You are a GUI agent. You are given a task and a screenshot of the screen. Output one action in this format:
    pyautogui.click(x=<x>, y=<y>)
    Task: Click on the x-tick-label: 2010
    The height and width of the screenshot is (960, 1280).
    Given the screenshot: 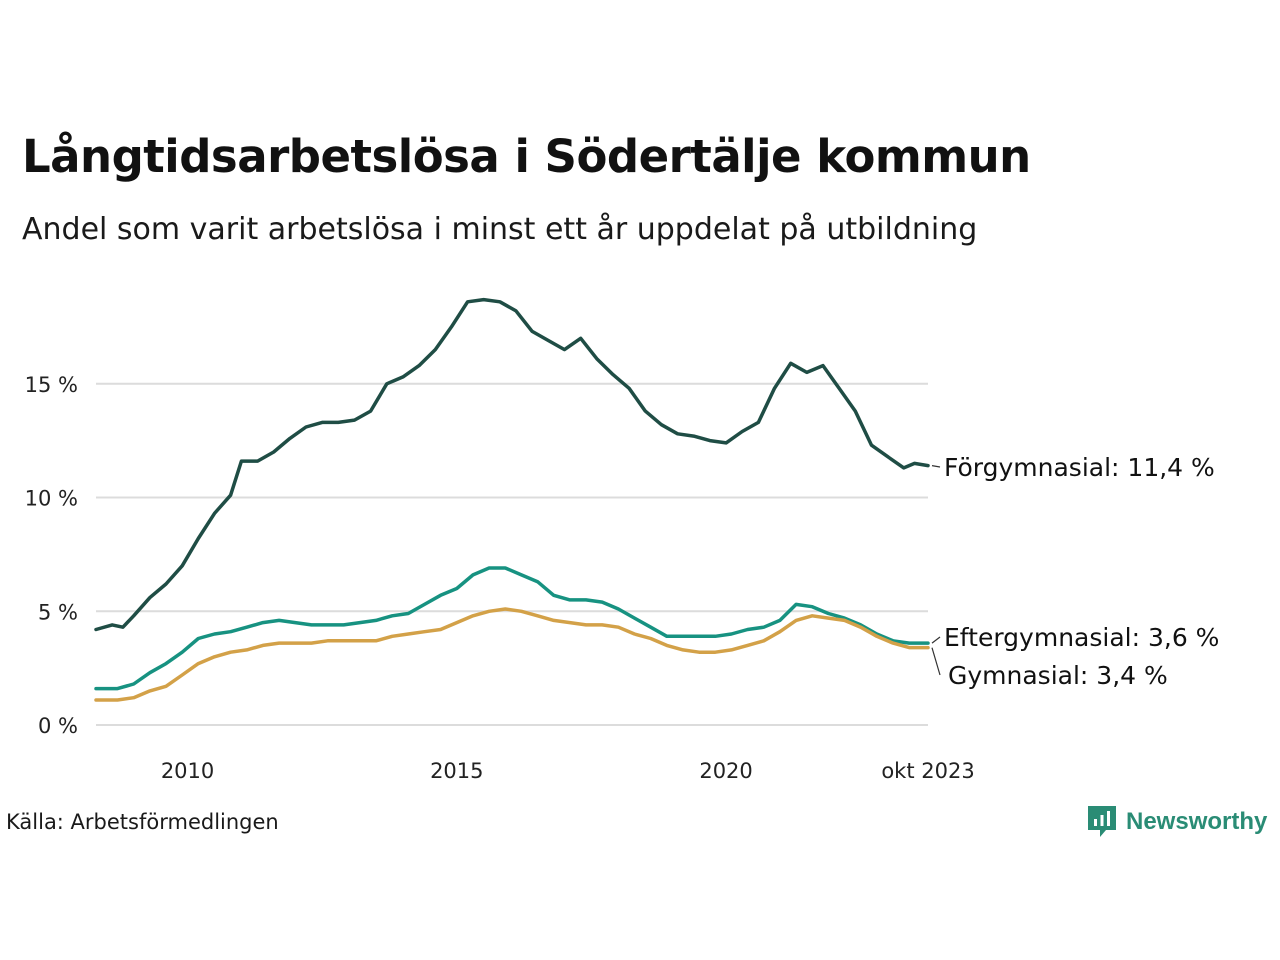 What is the action you would take?
    pyautogui.click(x=187, y=771)
    